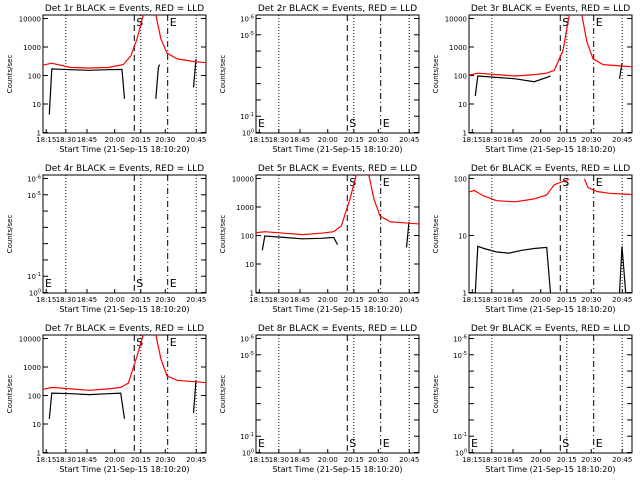 The width and height of the screenshot is (640, 480). What do you see at coordinates (465, 294) in the screenshot?
I see `y-tick-label: 1` at bounding box center [465, 294].